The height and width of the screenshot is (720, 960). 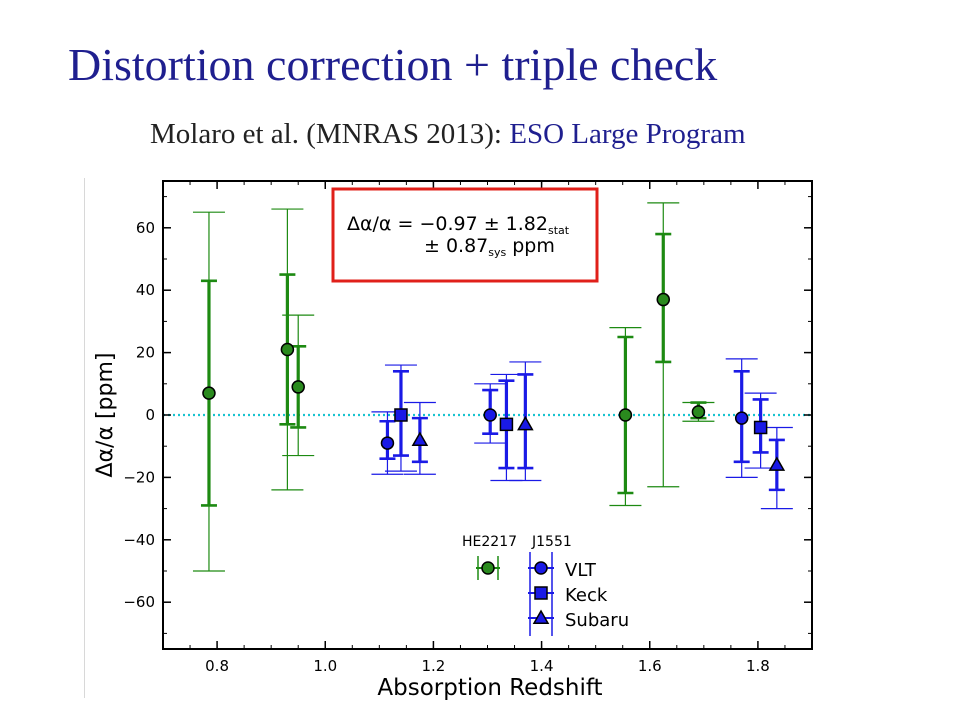 What do you see at coordinates (325, 666) in the screenshot?
I see `x-tick-label: 1.0` at bounding box center [325, 666].